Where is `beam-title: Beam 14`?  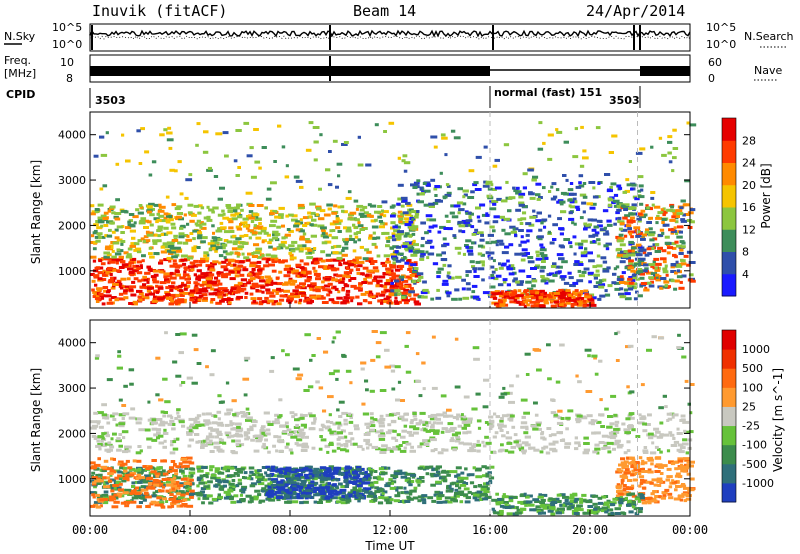
beam-title: Beam 14 is located at coordinates (384, 11).